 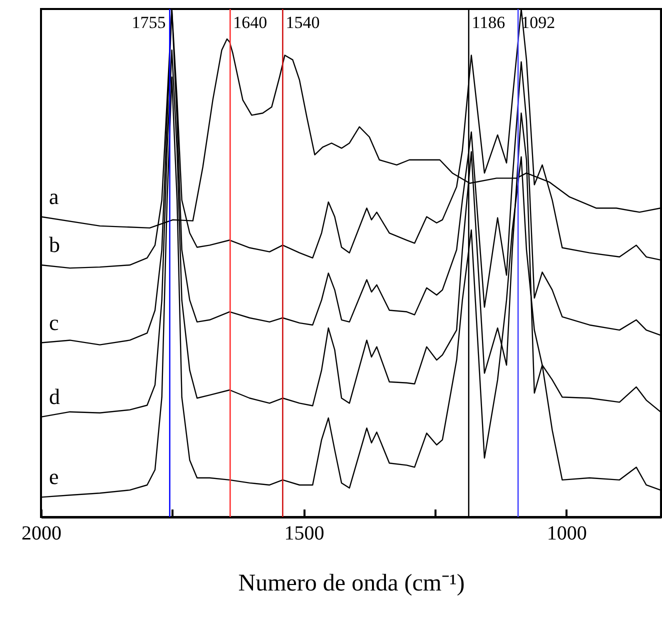 I want to click on x-axis-title: Numero de onda (cm⁻¹), so click(x=351, y=583).